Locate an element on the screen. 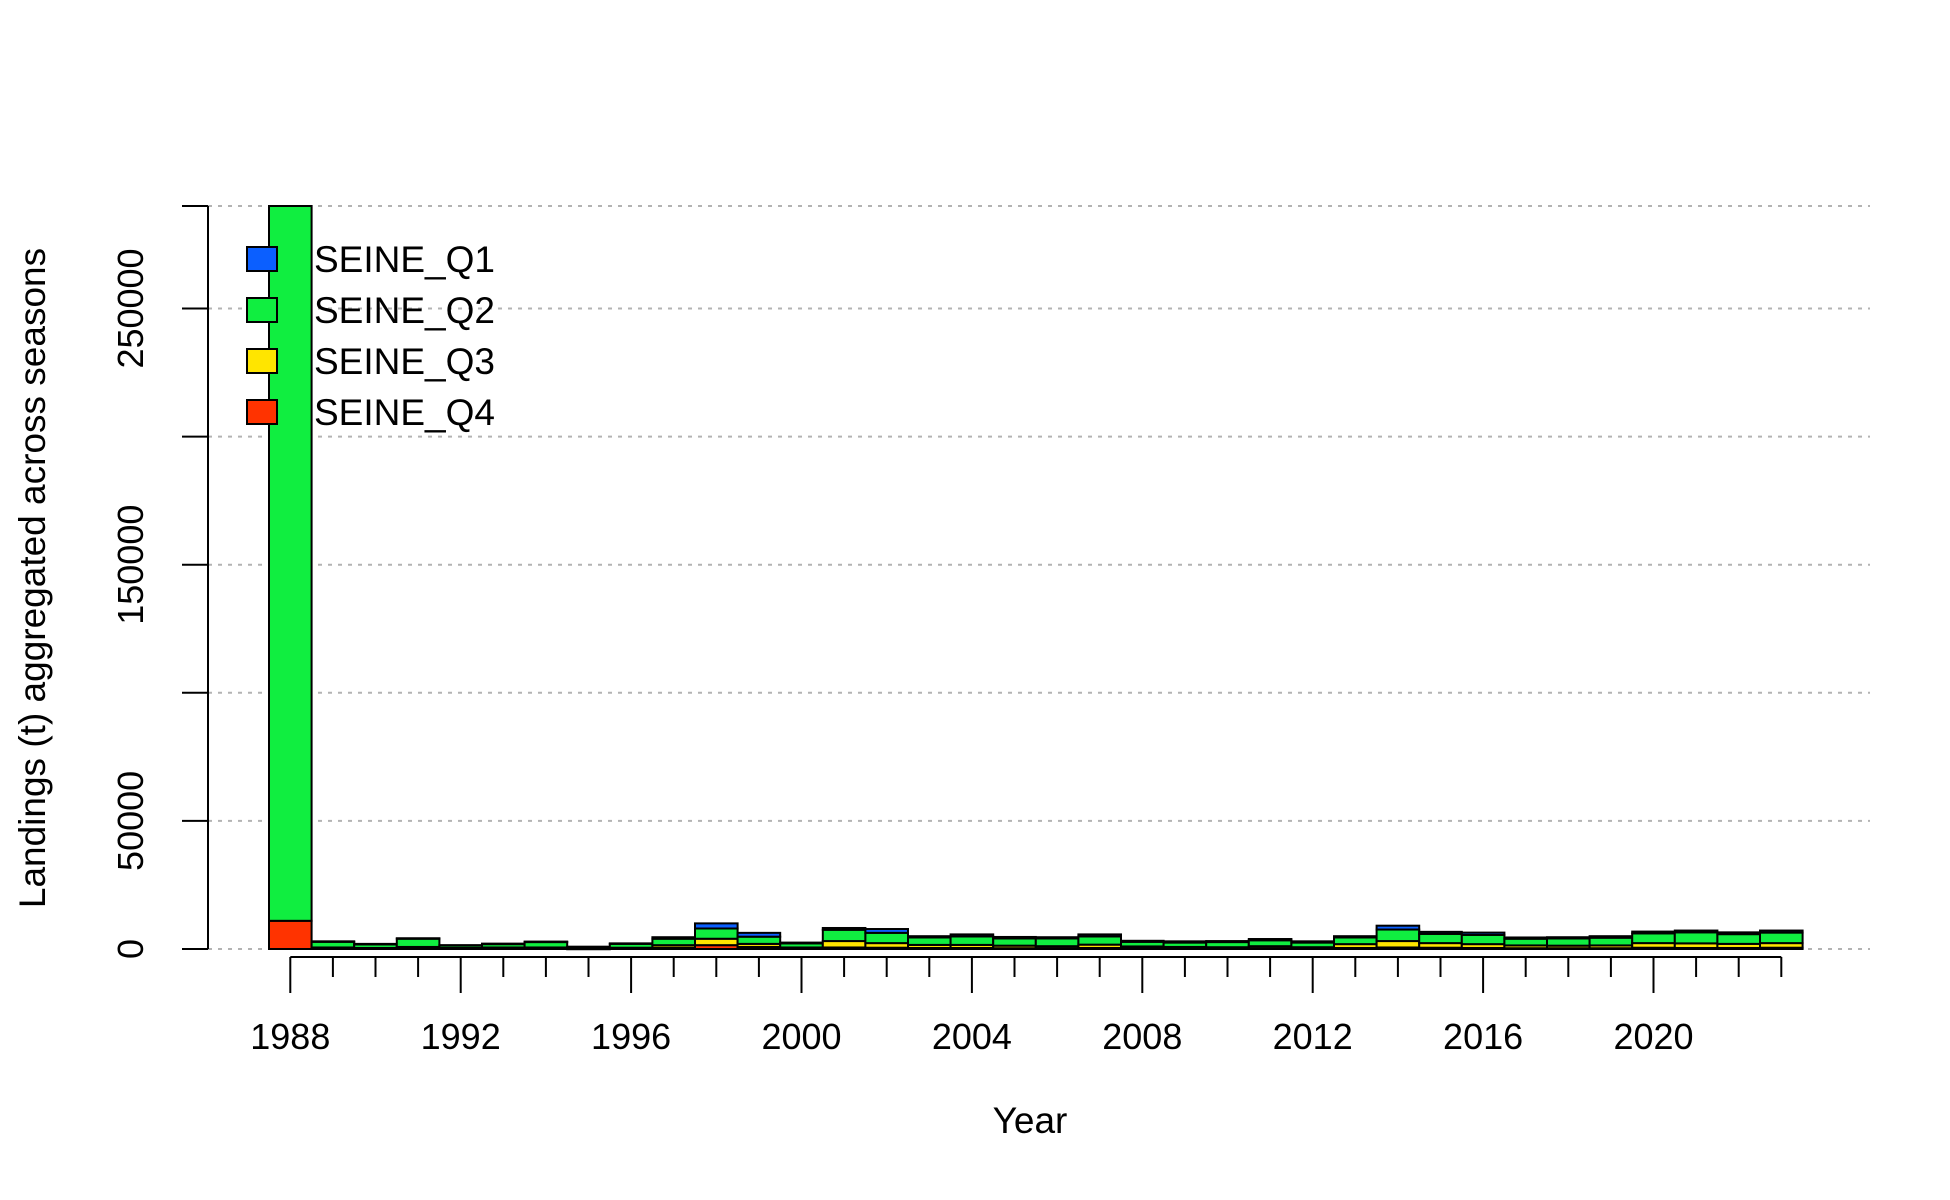 Image resolution: width=1950 pixels, height=1200 pixels. x-tick-label: 2012 is located at coordinates (1313, 1036).